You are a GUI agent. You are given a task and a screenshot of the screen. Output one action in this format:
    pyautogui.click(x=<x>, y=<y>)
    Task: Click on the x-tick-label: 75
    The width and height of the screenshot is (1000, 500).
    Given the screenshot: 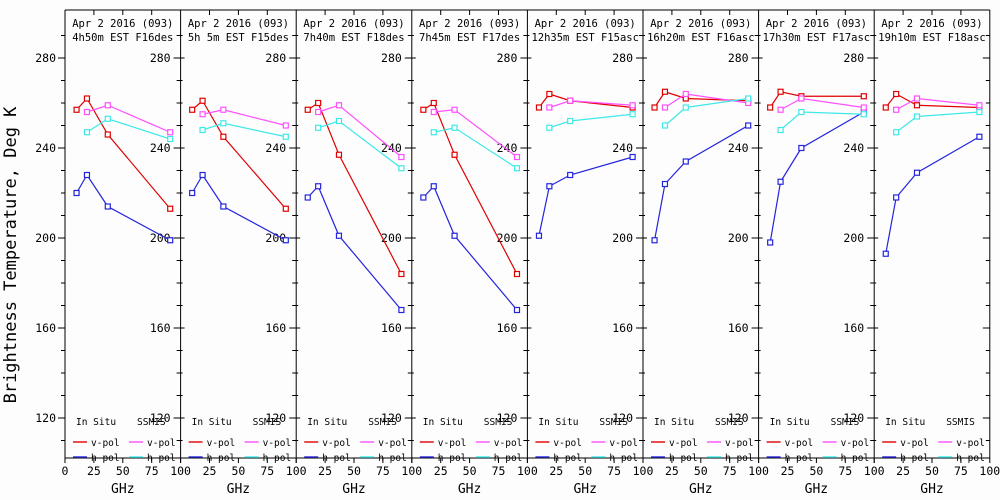 What is the action you would take?
    pyautogui.click(x=614, y=471)
    